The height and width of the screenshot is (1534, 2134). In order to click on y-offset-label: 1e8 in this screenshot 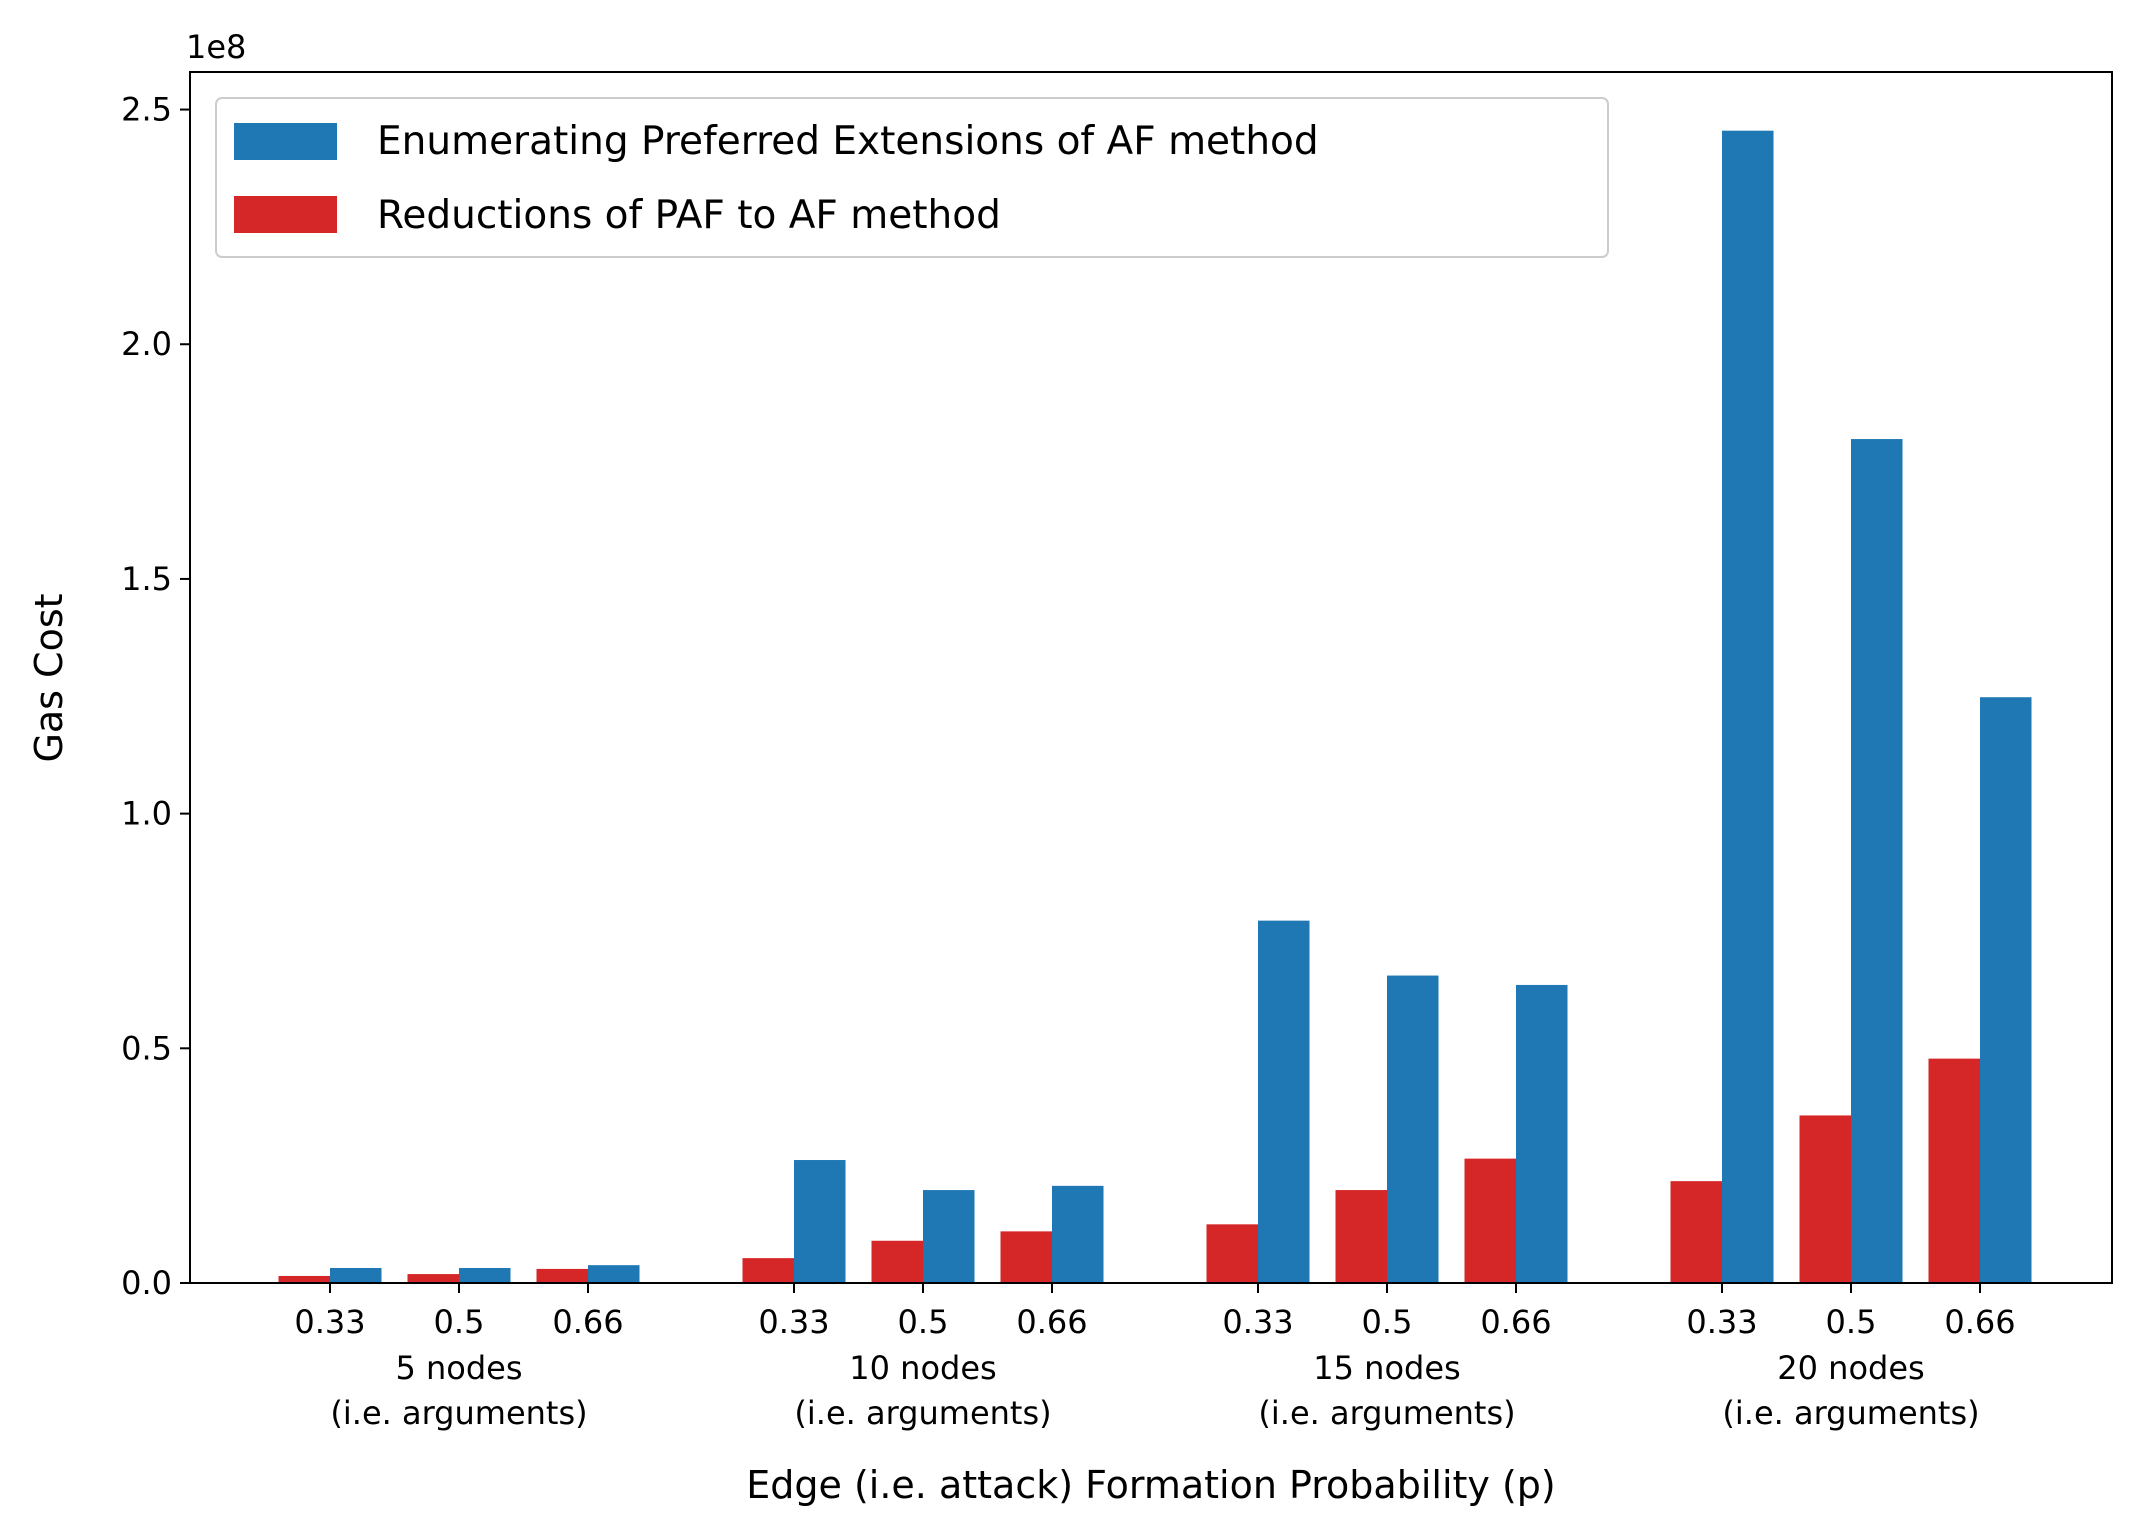, I will do `click(216, 47)`.